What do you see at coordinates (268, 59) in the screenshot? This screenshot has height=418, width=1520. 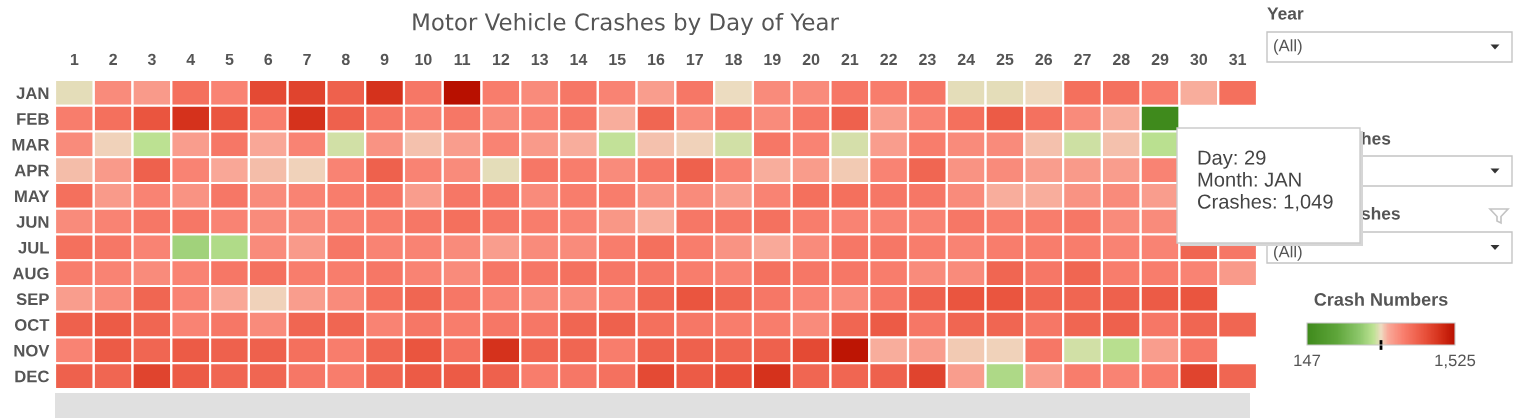 I see `x-tick-label: 6` at bounding box center [268, 59].